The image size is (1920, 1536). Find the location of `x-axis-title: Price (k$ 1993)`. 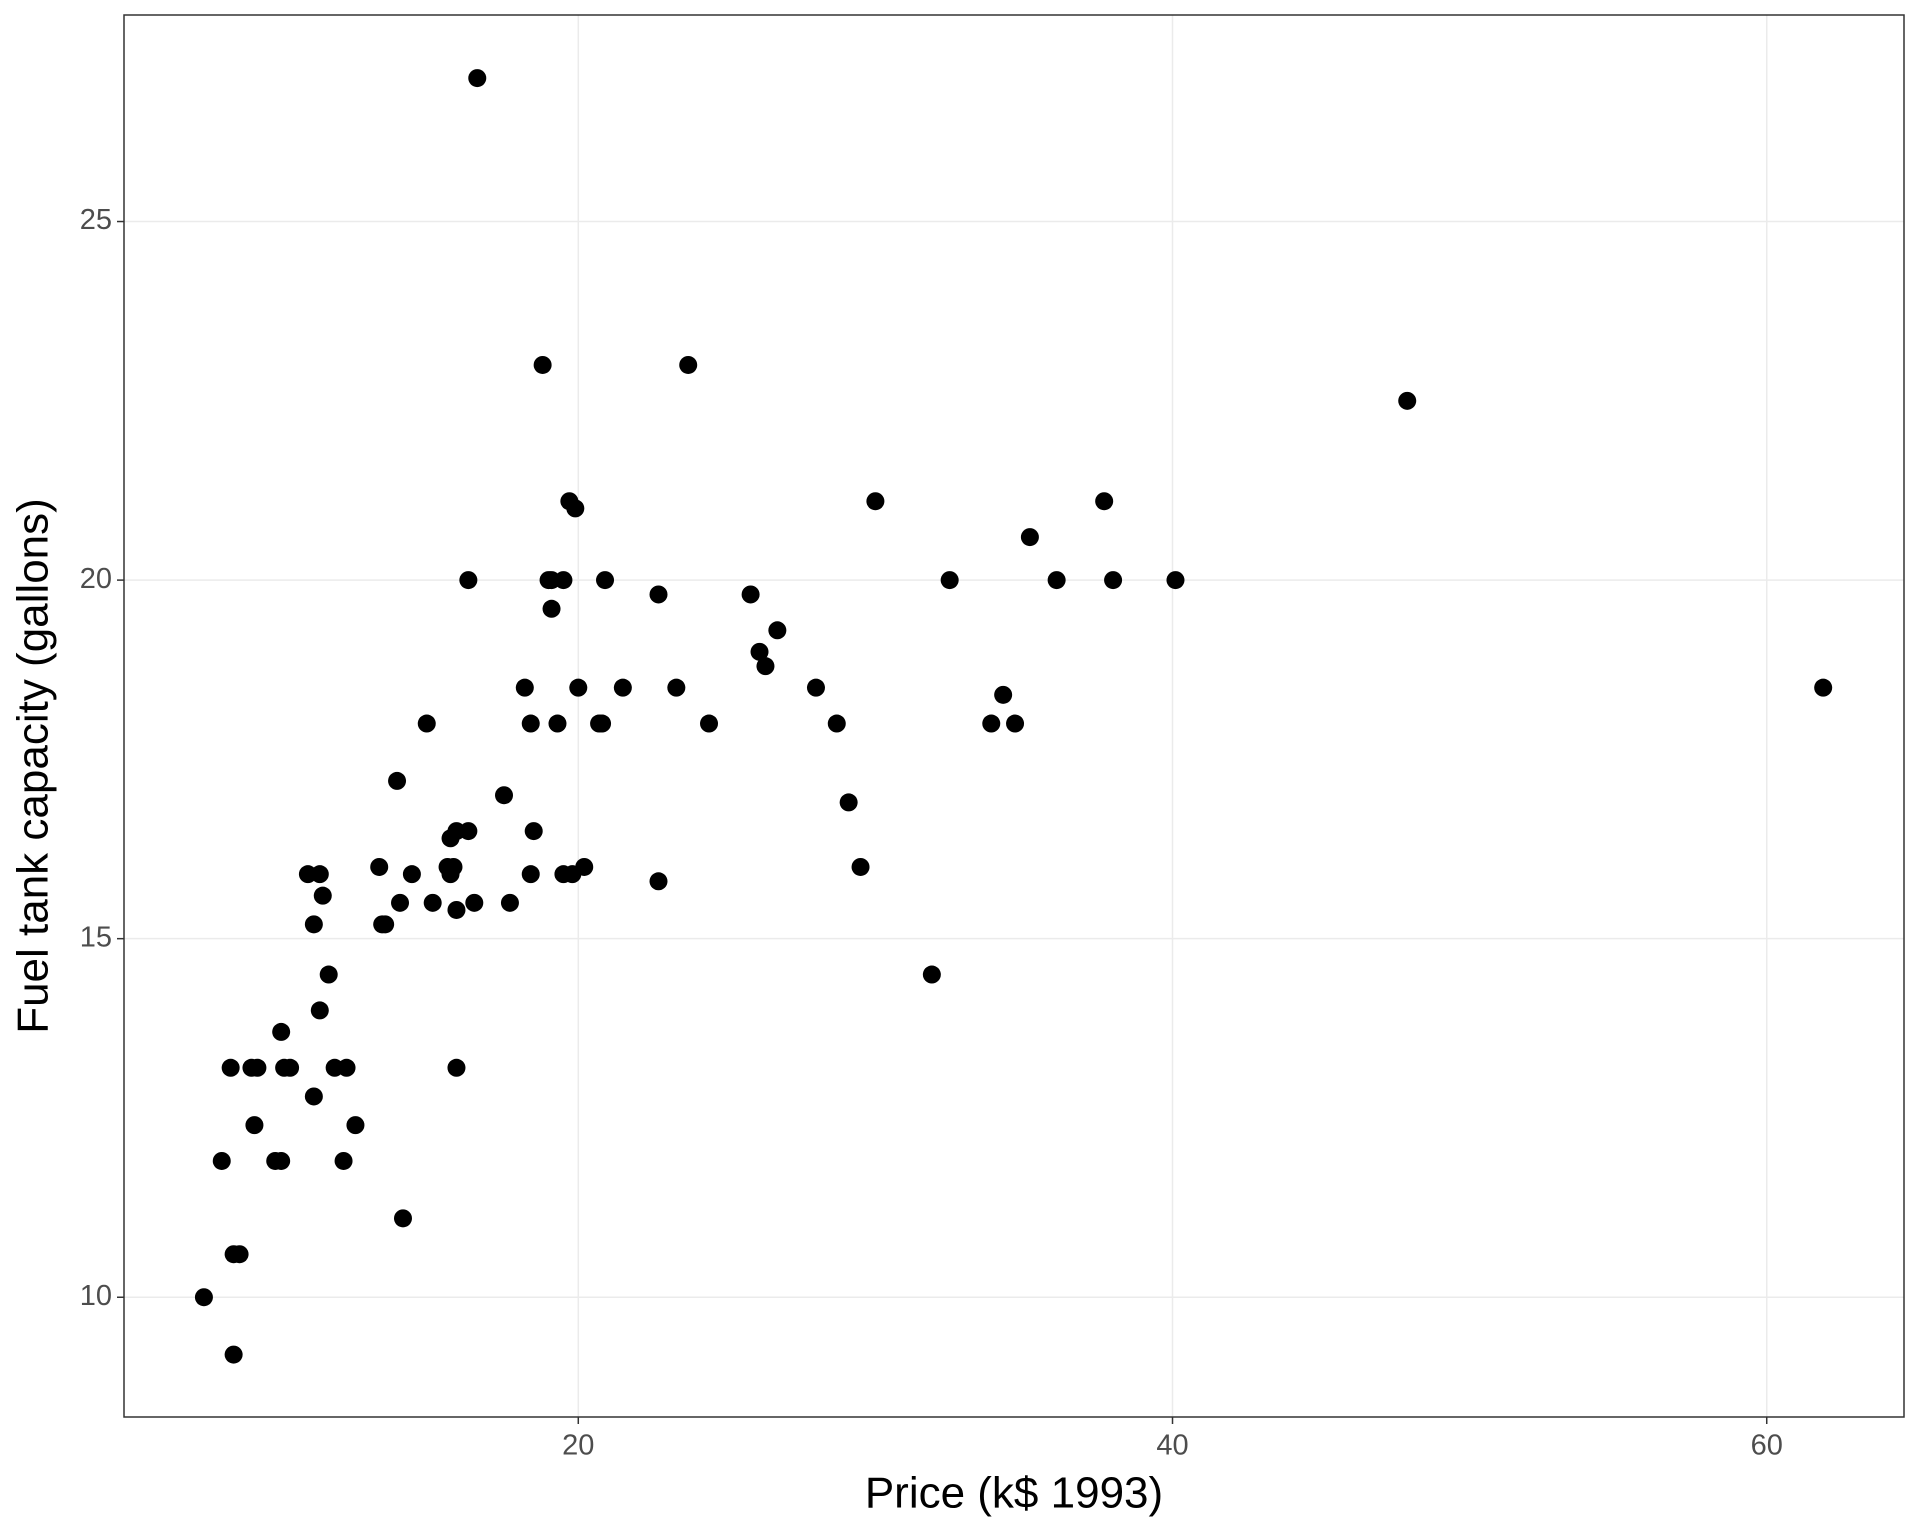

x-axis-title: Price (k$ 1993) is located at coordinates (1014, 1493).